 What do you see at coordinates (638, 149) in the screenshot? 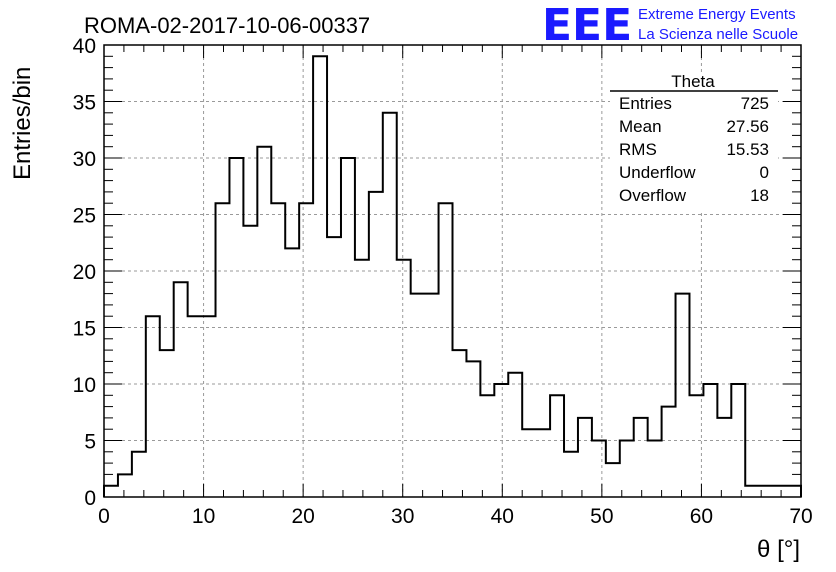
I see `stats-row-label: RMS` at bounding box center [638, 149].